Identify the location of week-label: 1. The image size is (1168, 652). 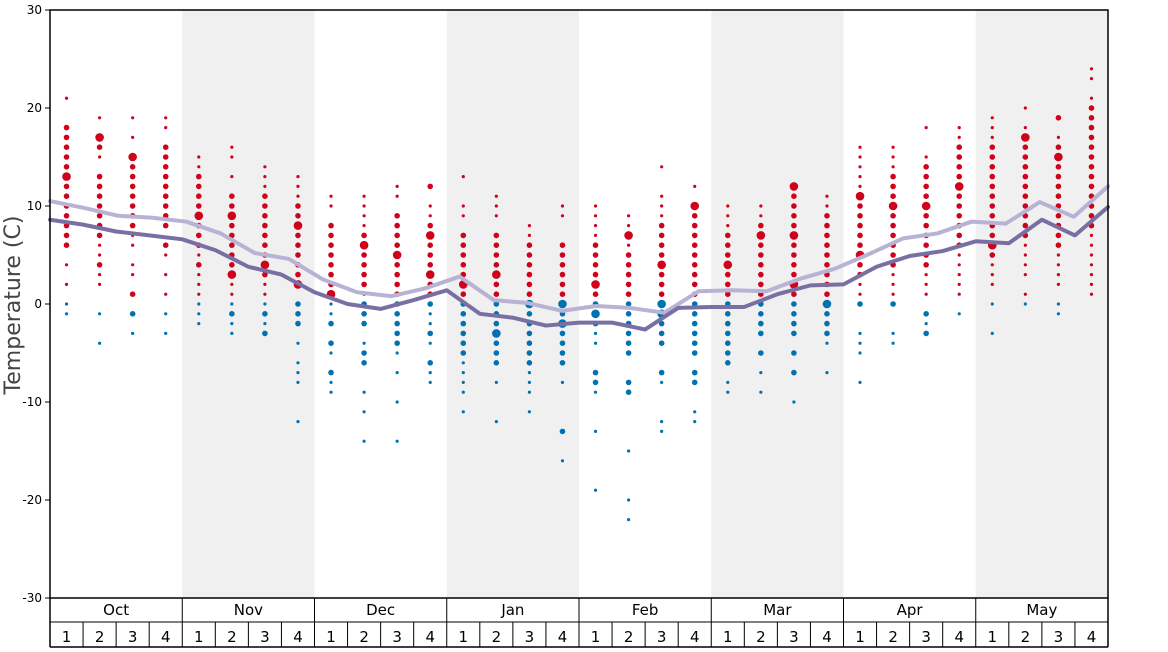
(199, 637).